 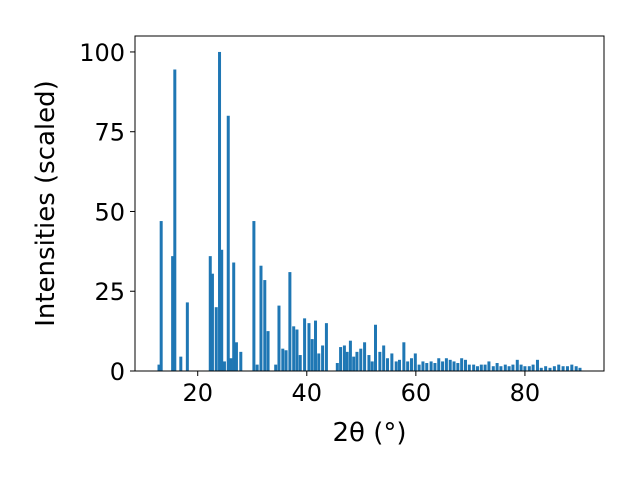 What do you see at coordinates (307, 393) in the screenshot?
I see `x-tick-label: 40` at bounding box center [307, 393].